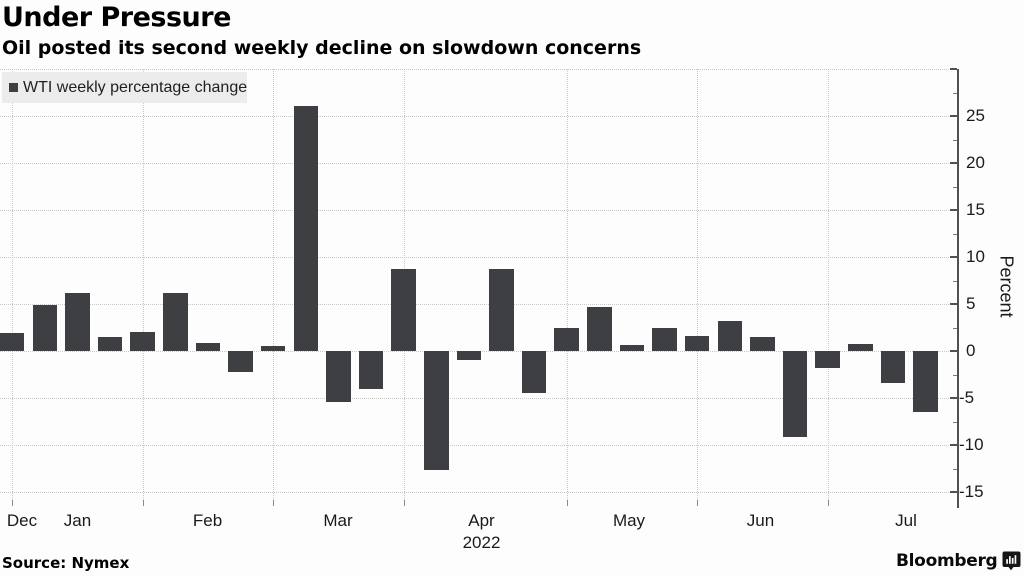  Describe the element at coordinates (760, 520) in the screenshot. I see `x-month-label: Jun` at that location.